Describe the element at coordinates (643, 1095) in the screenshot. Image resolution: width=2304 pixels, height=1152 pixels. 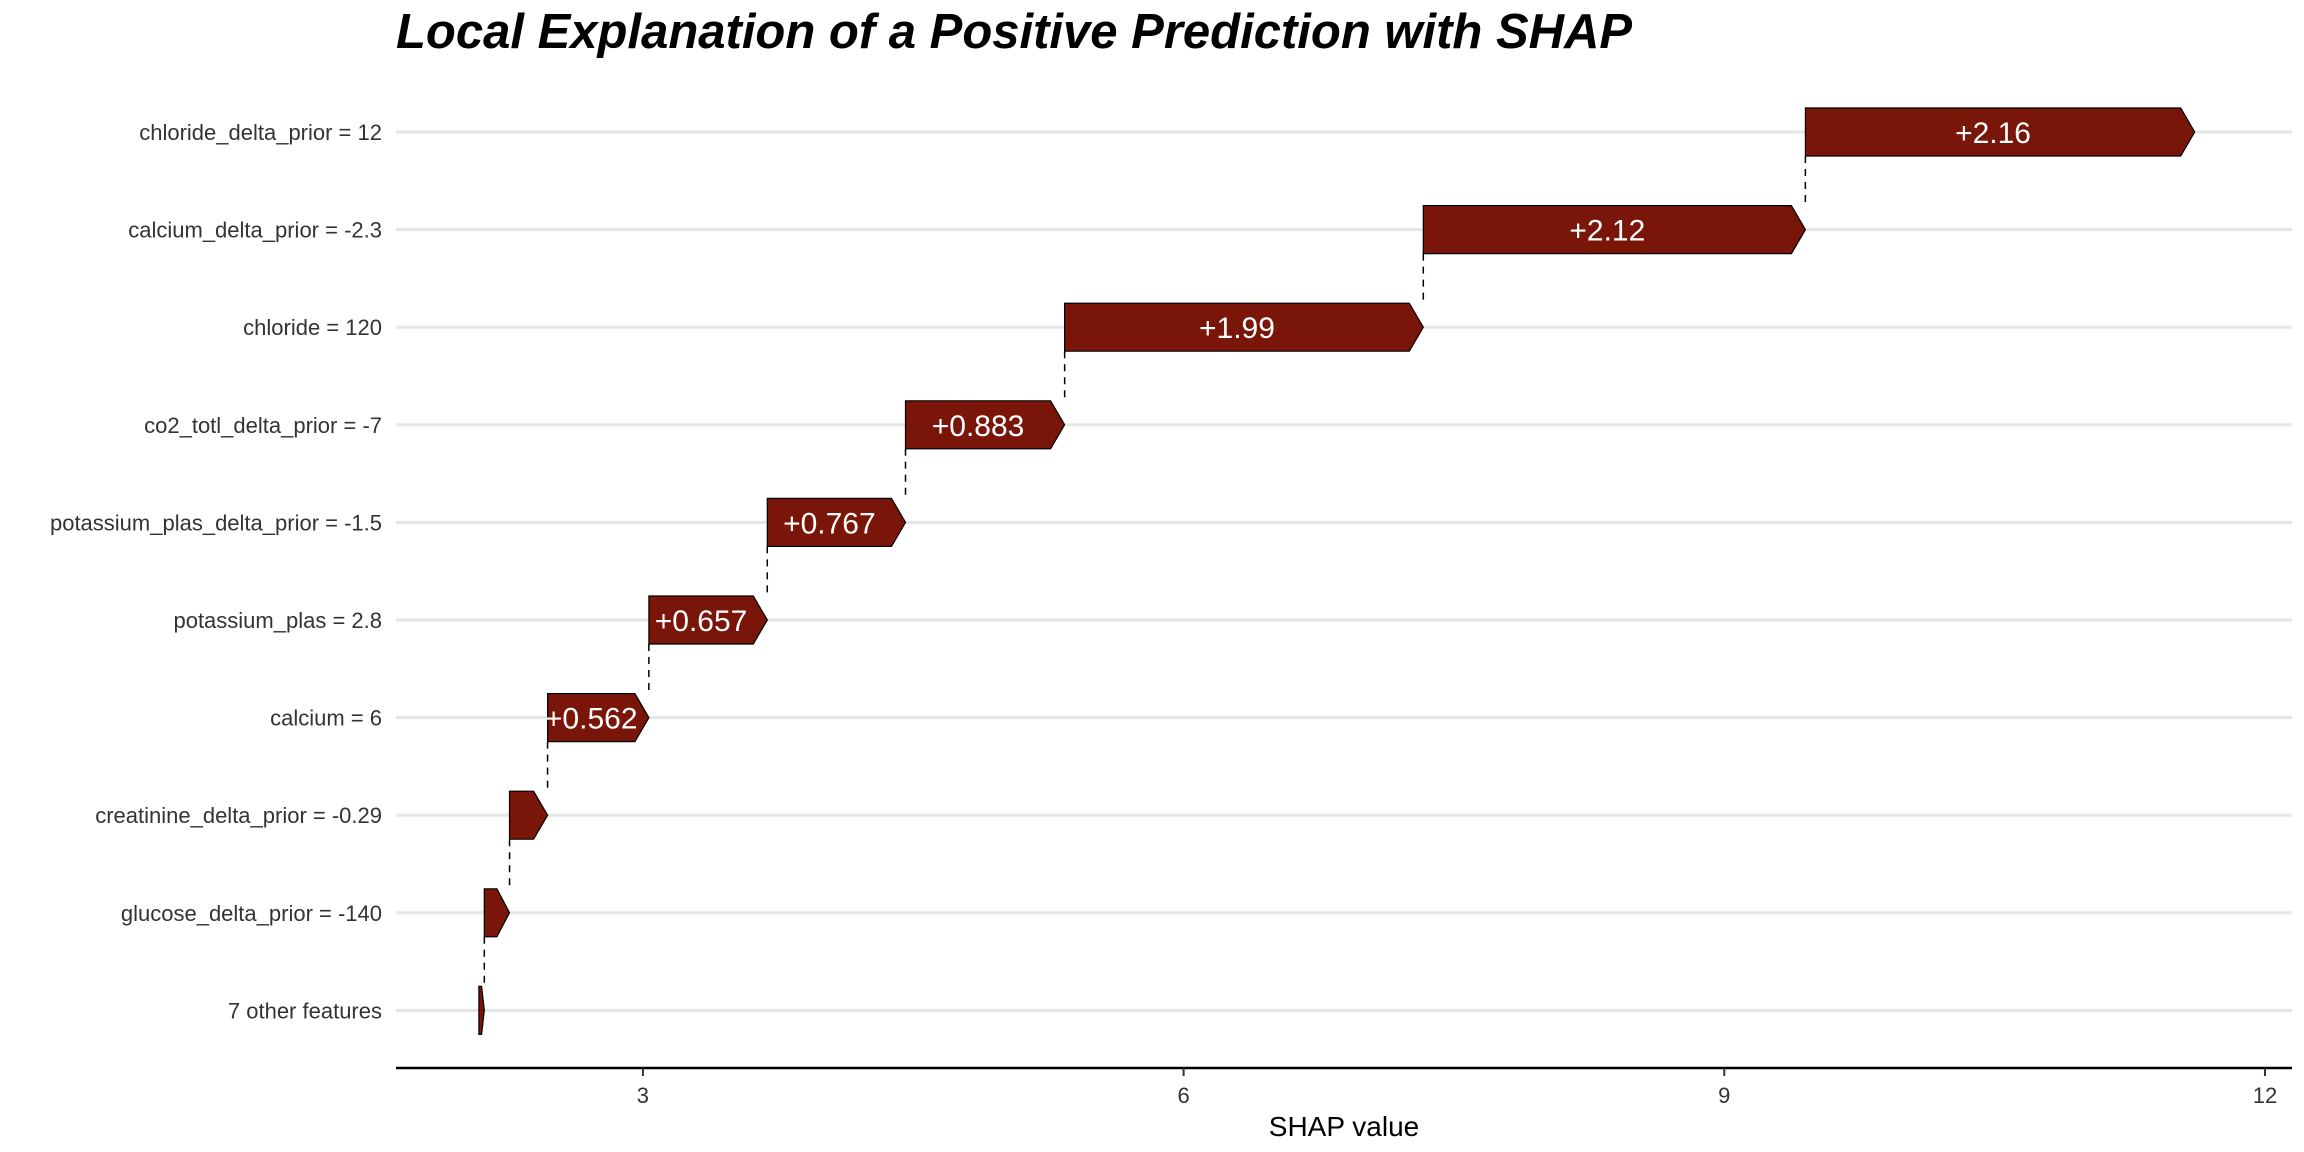
I see `x-tick-label: 3` at that location.